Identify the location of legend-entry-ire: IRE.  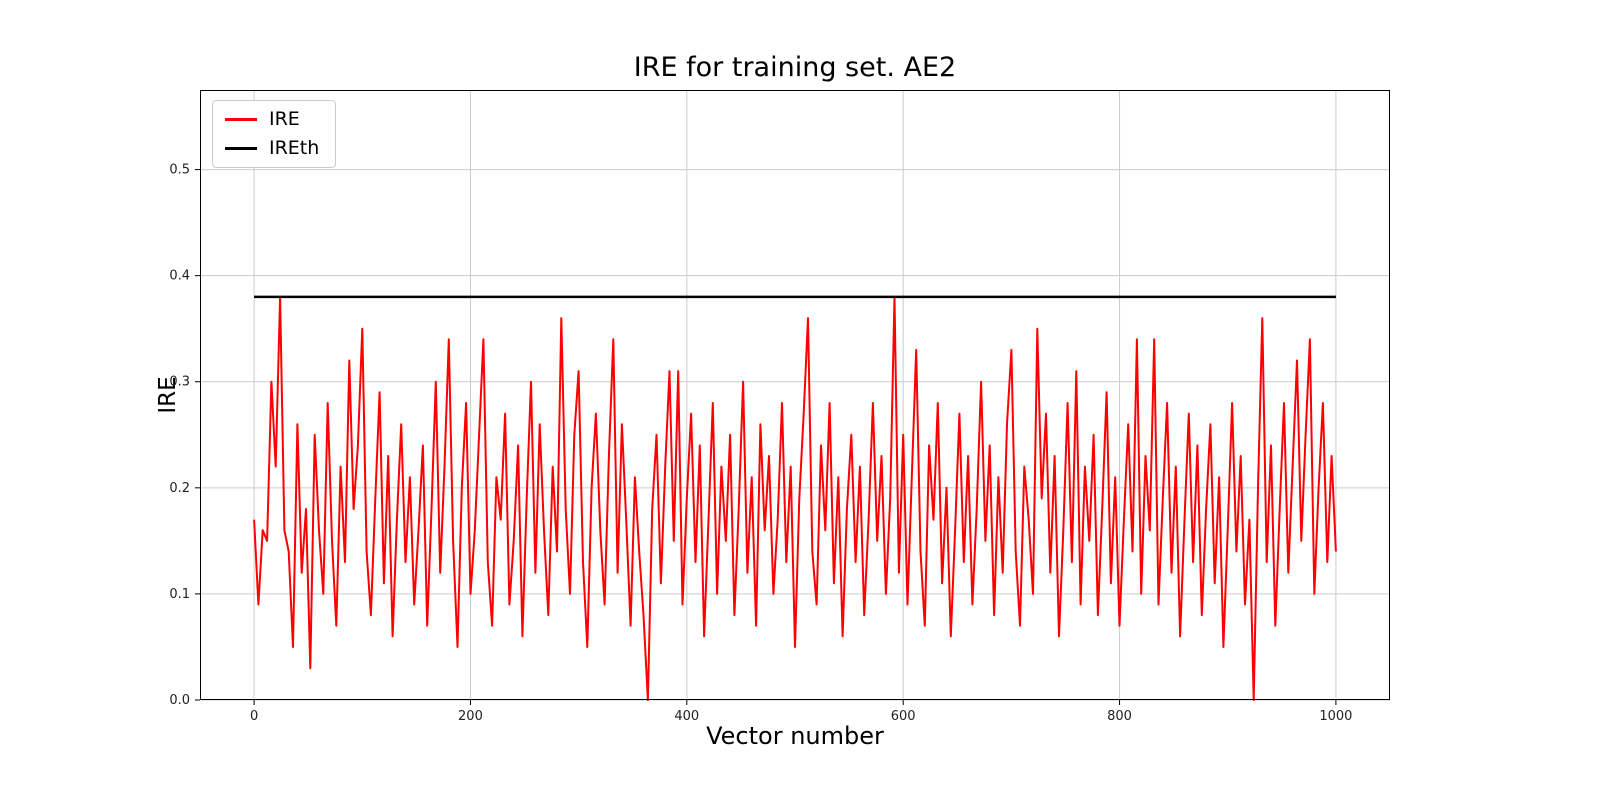
(272, 119).